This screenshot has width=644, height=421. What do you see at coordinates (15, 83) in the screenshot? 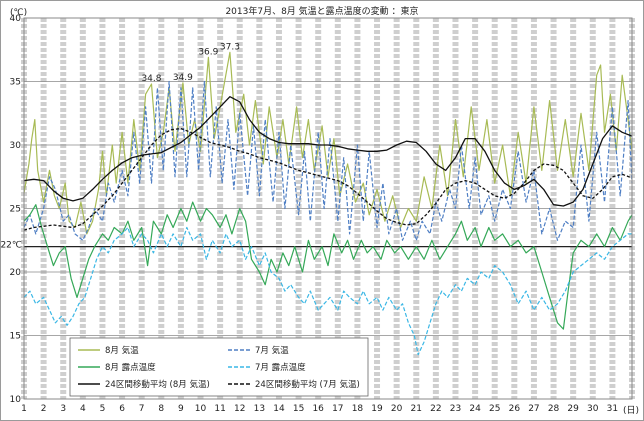
I see `y-tick-label: 35` at bounding box center [15, 83].